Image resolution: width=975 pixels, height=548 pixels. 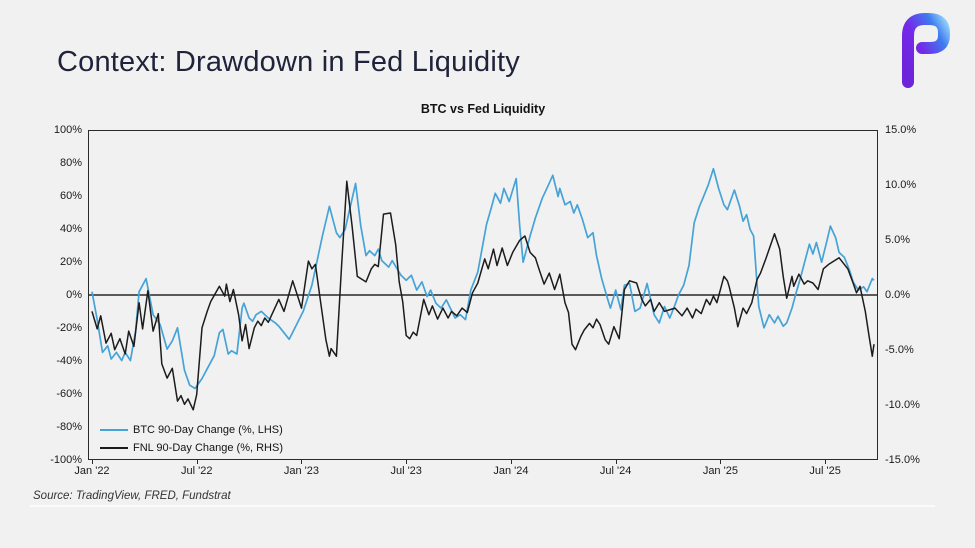 What do you see at coordinates (69, 394) in the screenshot?
I see `y-axis-left-tick-label: -60%` at bounding box center [69, 394].